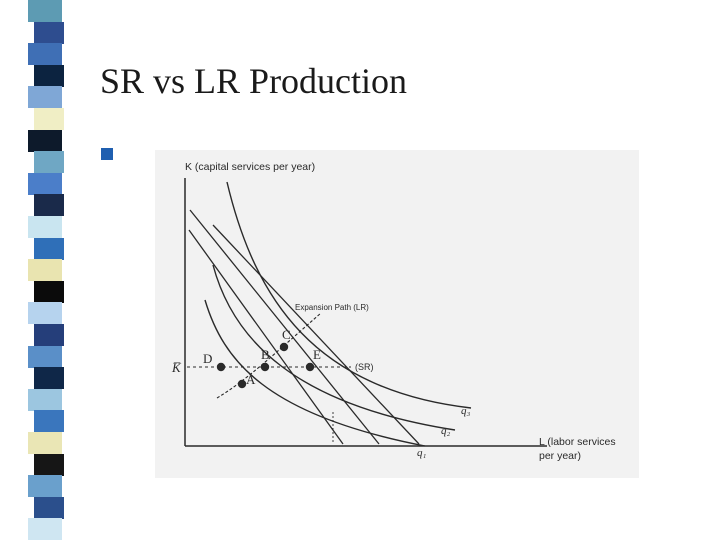 Image resolution: width=720 pixels, height=540 pixels. Describe the element at coordinates (364, 367) in the screenshot. I see `short-run-label: (SR)` at that location.